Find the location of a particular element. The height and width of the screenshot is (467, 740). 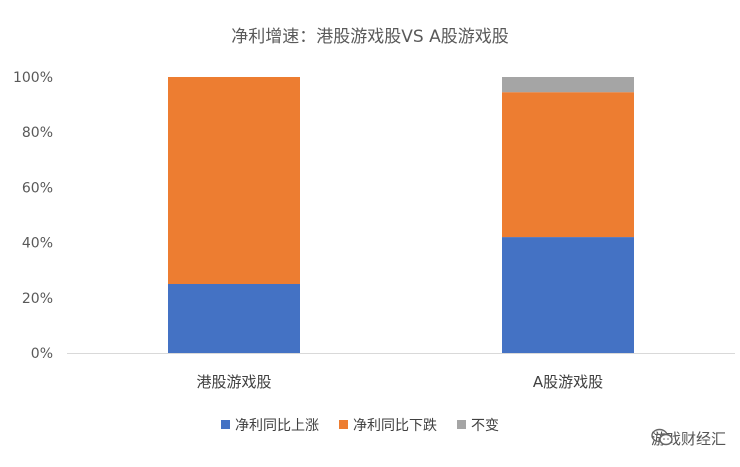

chart-title: 净利增速：港股游戏股VS A股游戏股 is located at coordinates (370, 37).